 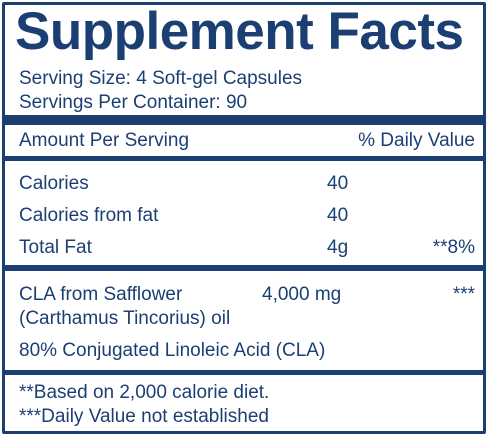 What do you see at coordinates (55, 247) in the screenshot?
I see `nutrient-row-name: Total Fat` at bounding box center [55, 247].